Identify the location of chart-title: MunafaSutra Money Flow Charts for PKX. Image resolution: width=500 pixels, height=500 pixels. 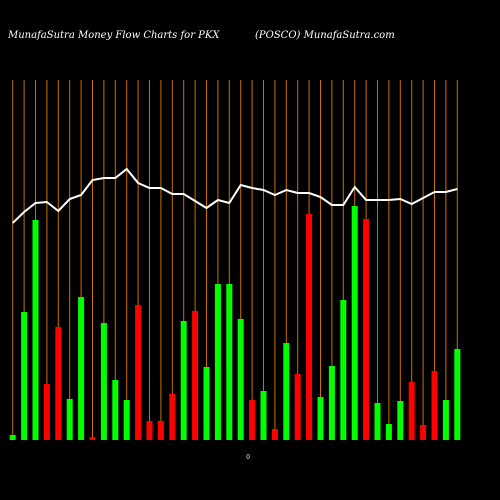
(113, 35).